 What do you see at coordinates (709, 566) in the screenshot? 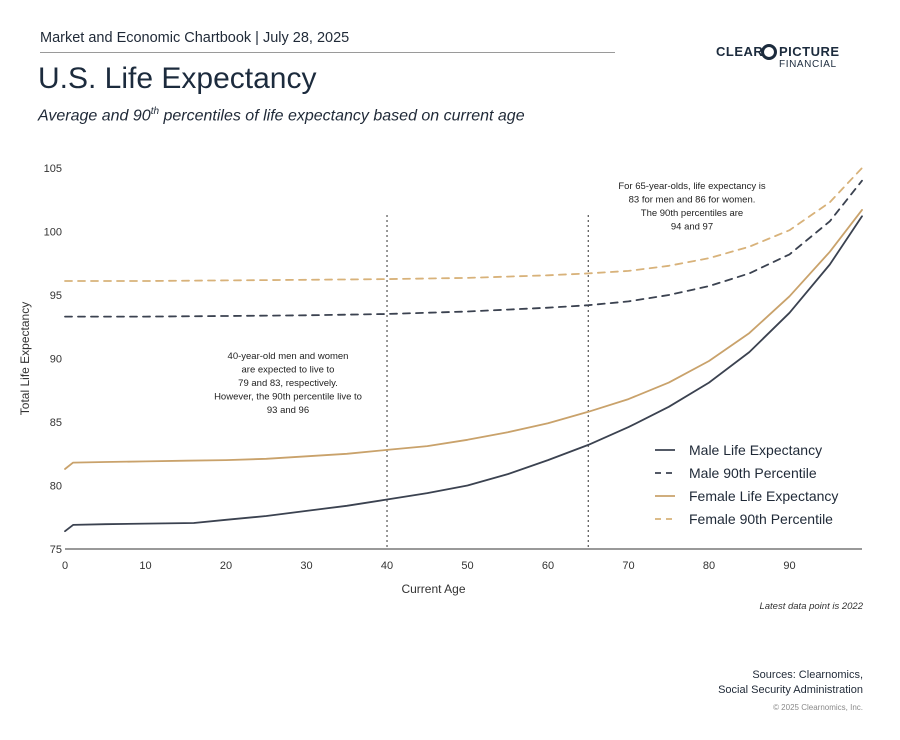
I see `x-tick-label: 80` at bounding box center [709, 566].